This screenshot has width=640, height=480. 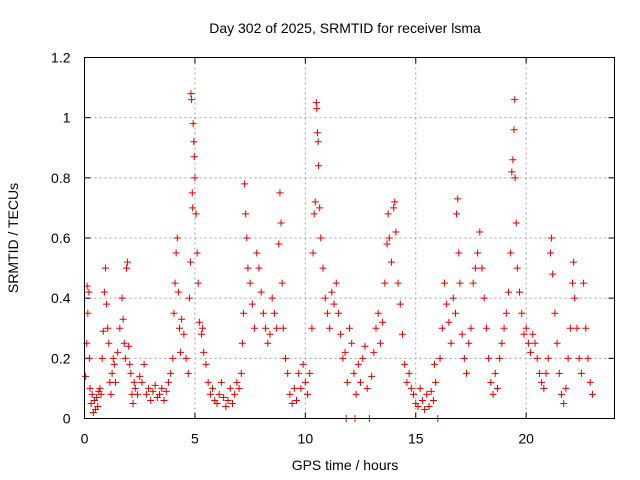 What do you see at coordinates (85, 439) in the screenshot?
I see `x-tick-label: 0` at bounding box center [85, 439].